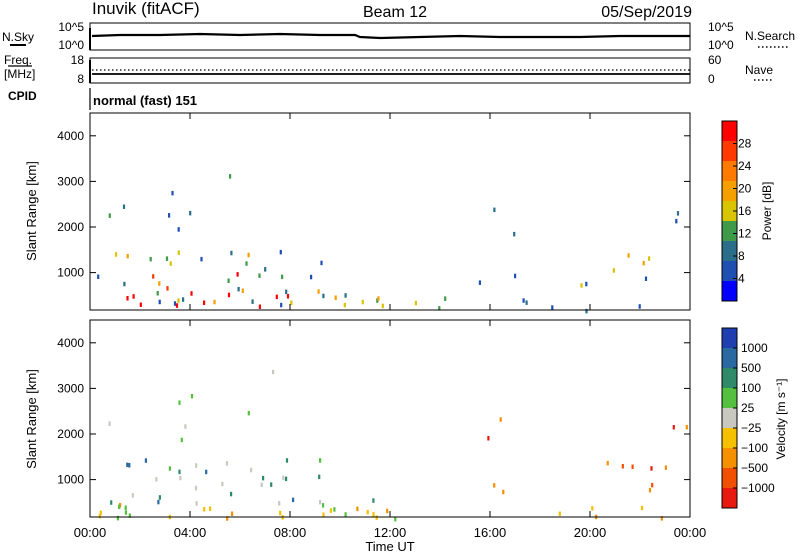 The width and height of the screenshot is (800, 554). Describe the element at coordinates (745, 234) in the screenshot. I see `colorbar-tick-label: 12` at that location.